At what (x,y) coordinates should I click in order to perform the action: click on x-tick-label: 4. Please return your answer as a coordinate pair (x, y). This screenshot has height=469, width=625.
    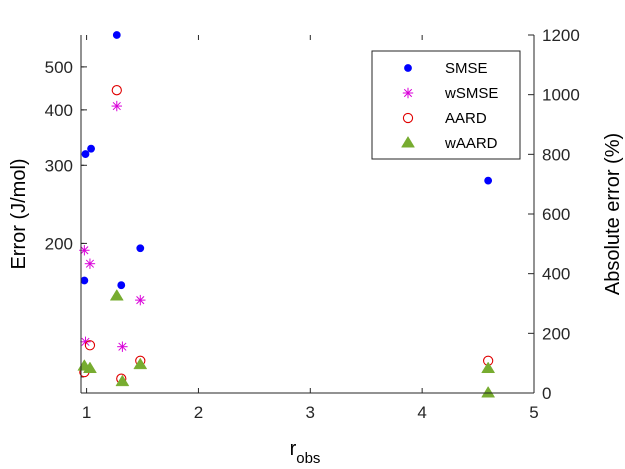
    Looking at the image, I should click on (421, 412).